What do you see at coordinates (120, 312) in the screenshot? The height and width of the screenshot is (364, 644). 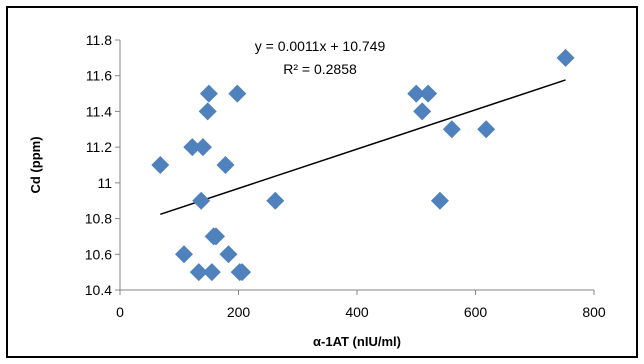 I see `x-tick-label: 0` at bounding box center [120, 312].